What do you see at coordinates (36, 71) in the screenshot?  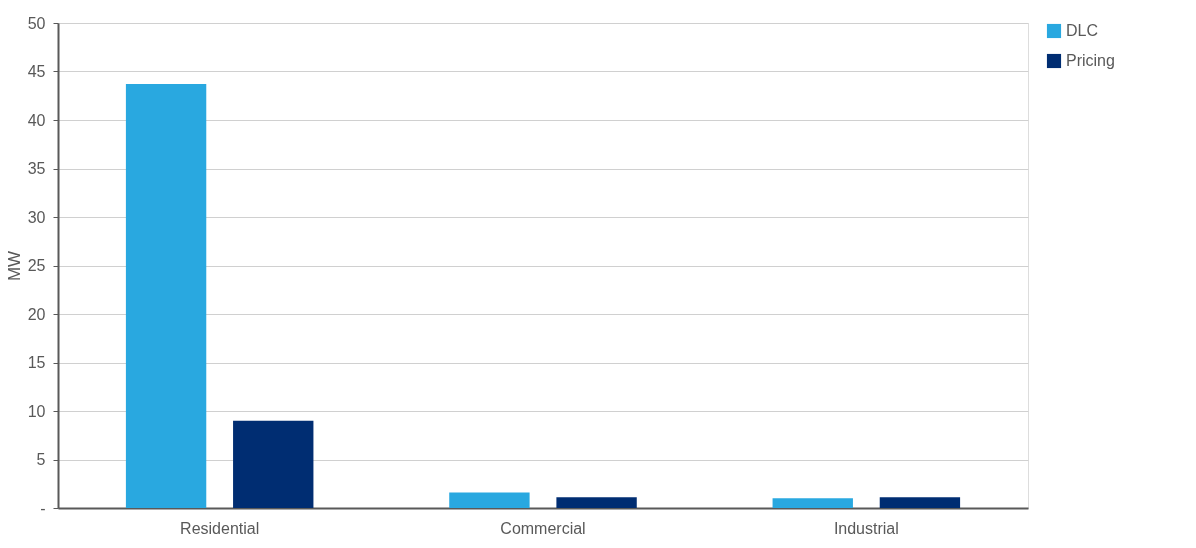 I see `y-tick-label: 45` at bounding box center [36, 71].